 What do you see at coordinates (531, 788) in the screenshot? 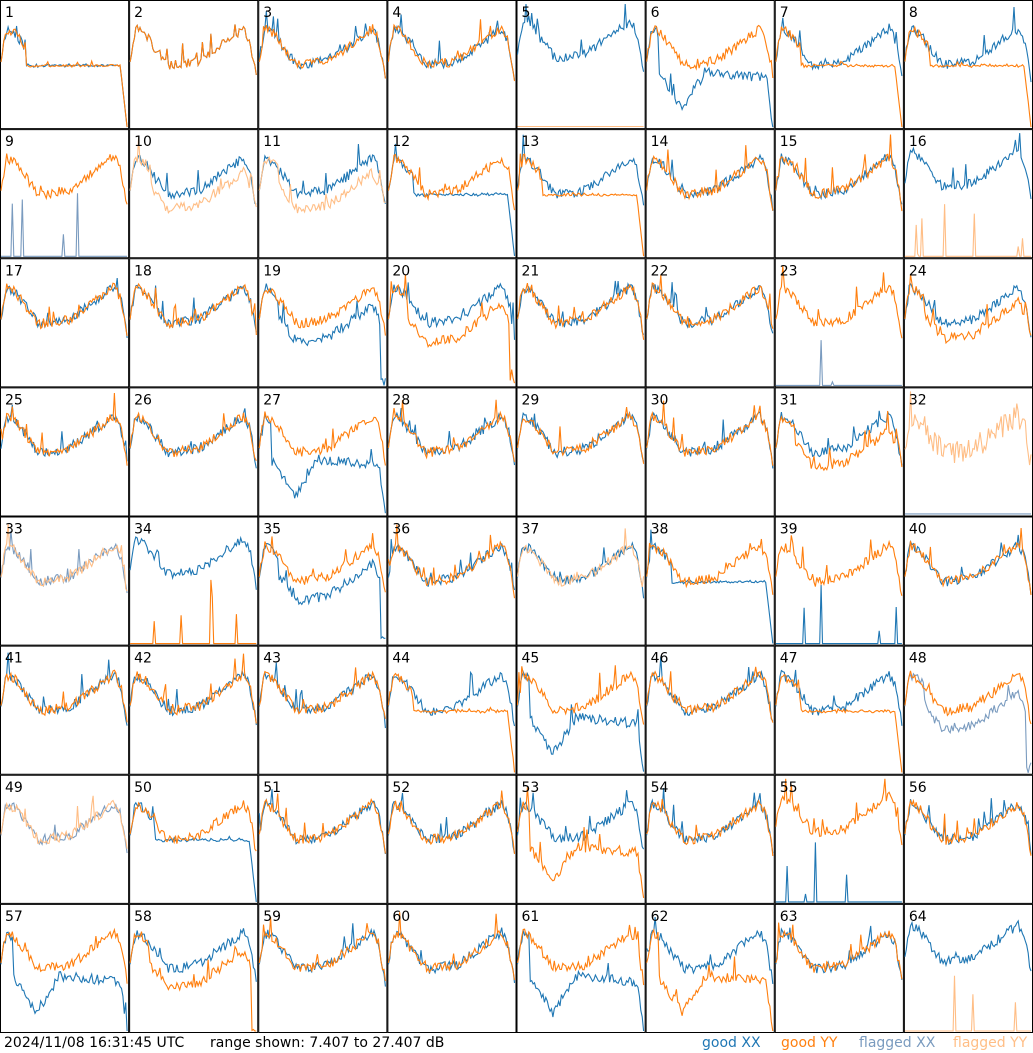
I see `tile-label: 53` at bounding box center [531, 788].